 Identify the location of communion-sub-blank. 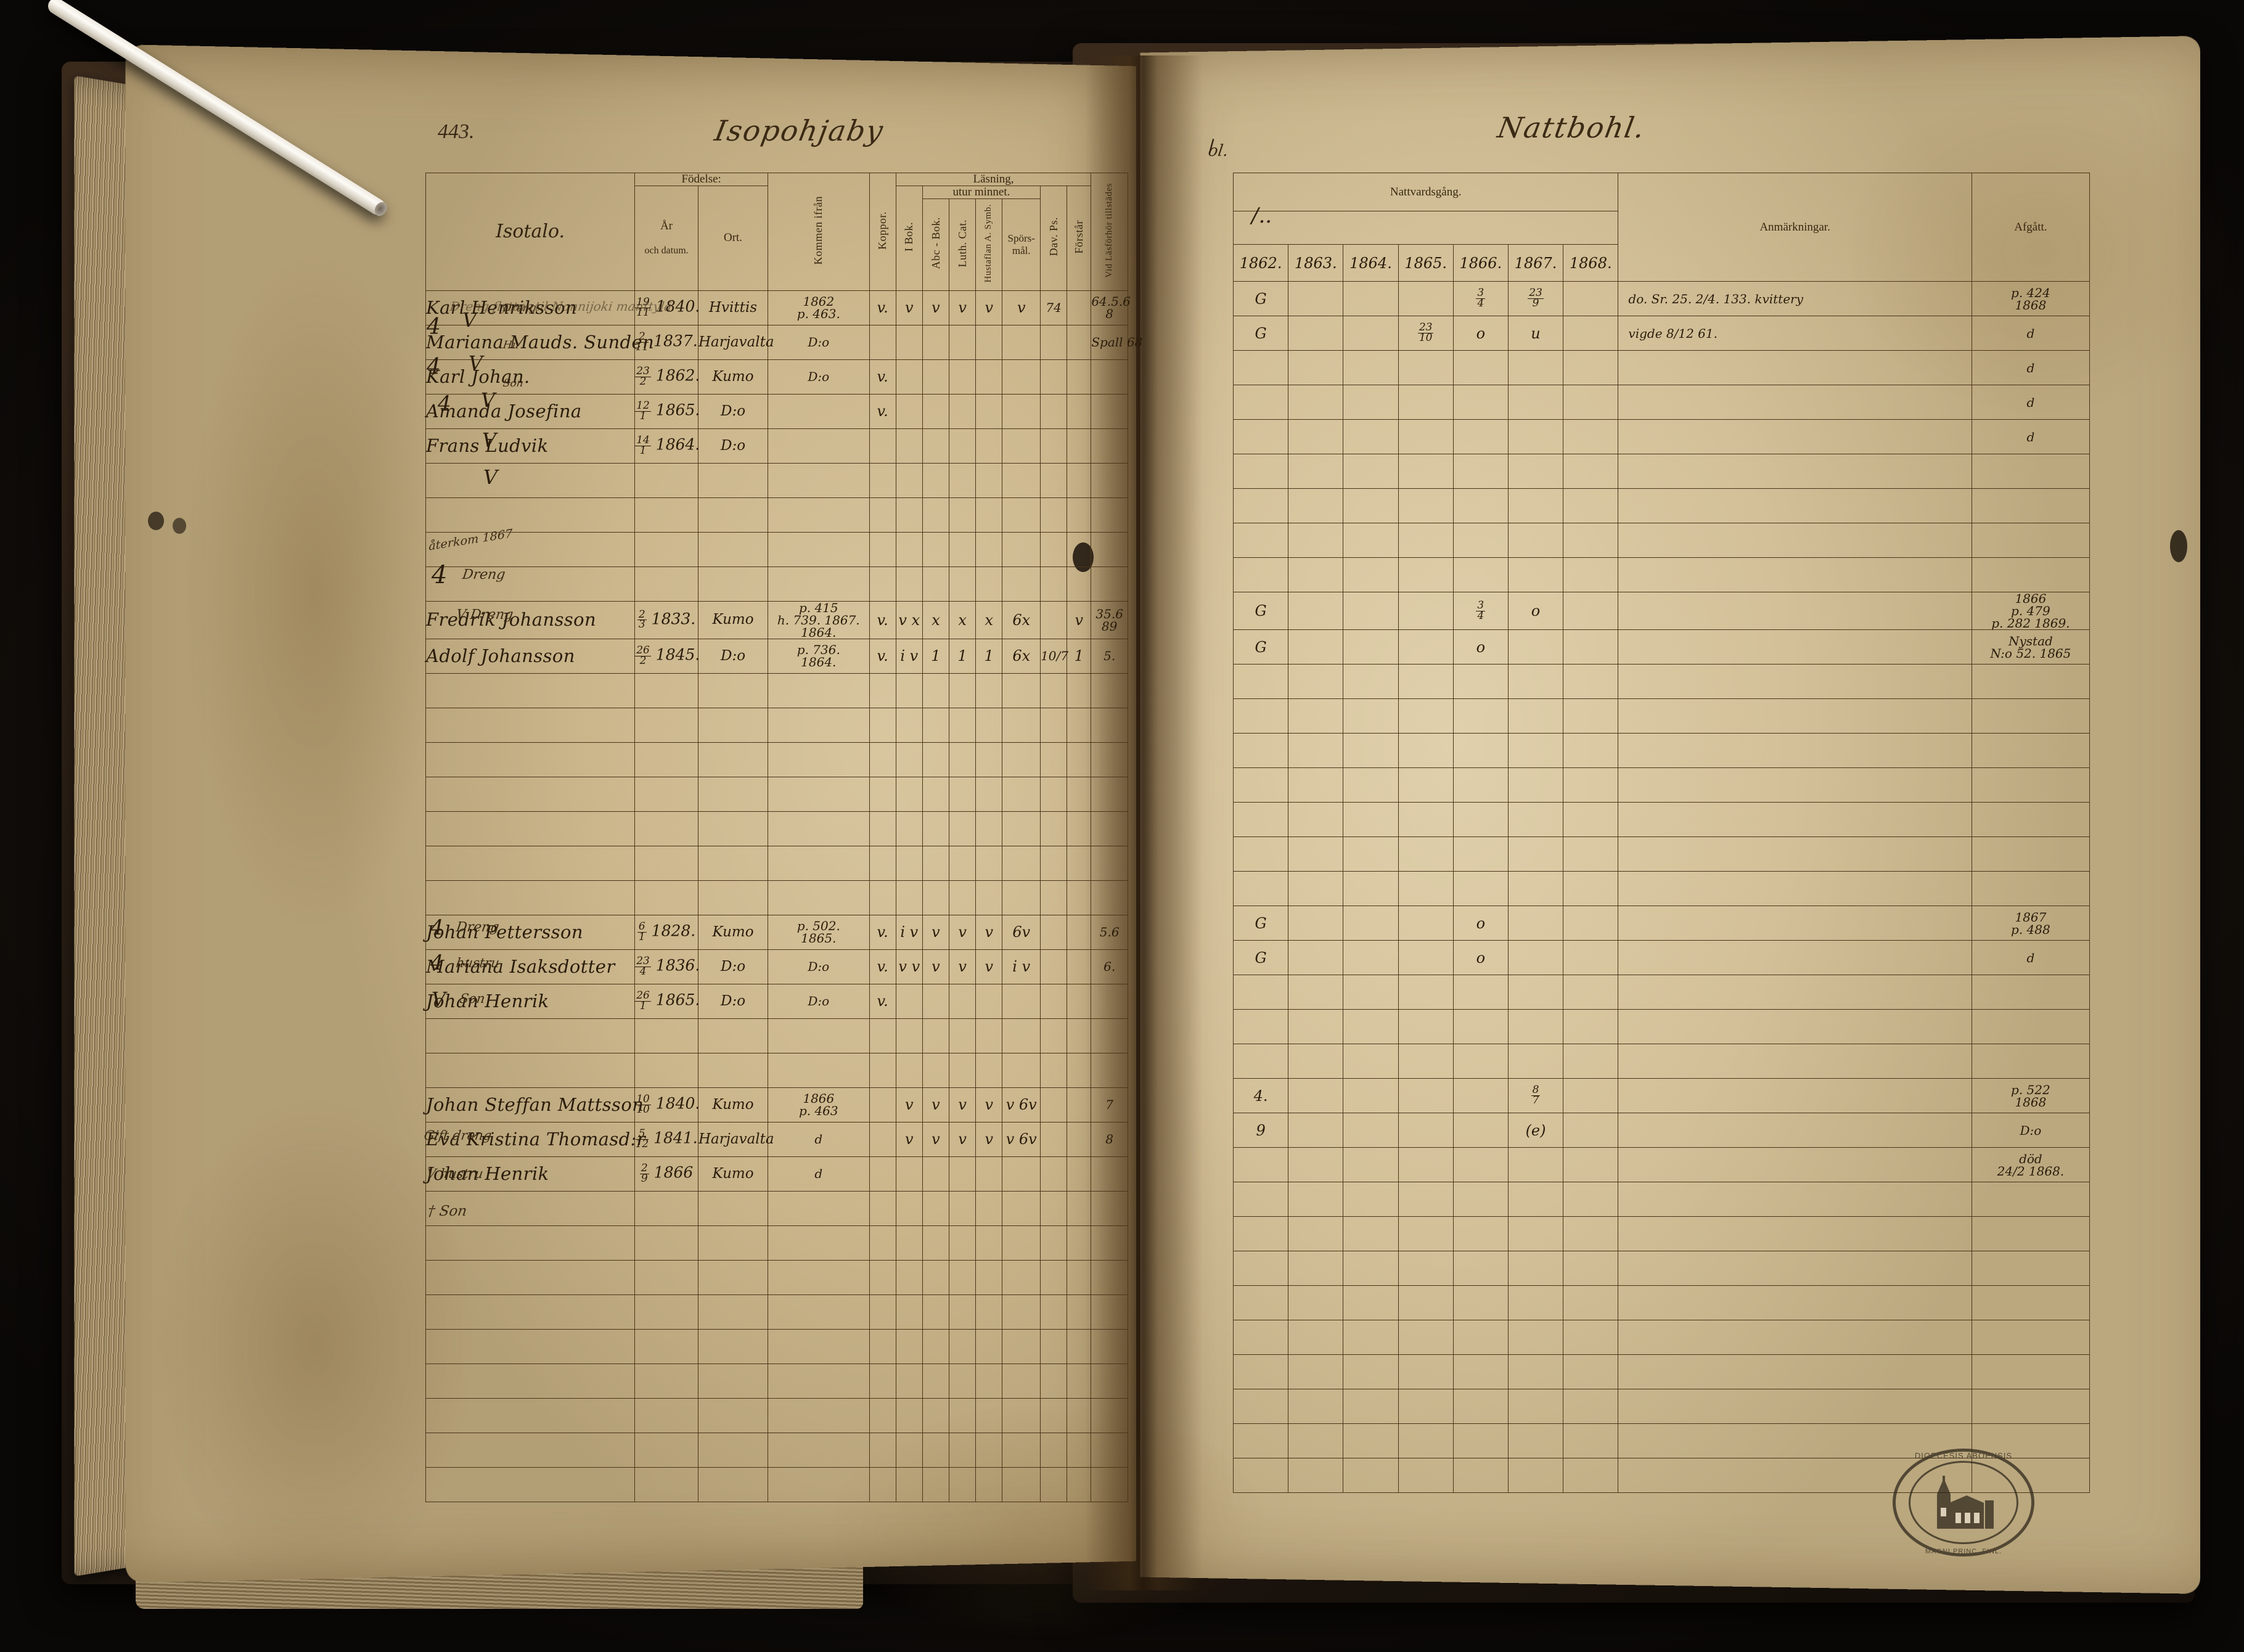
(1426, 228).